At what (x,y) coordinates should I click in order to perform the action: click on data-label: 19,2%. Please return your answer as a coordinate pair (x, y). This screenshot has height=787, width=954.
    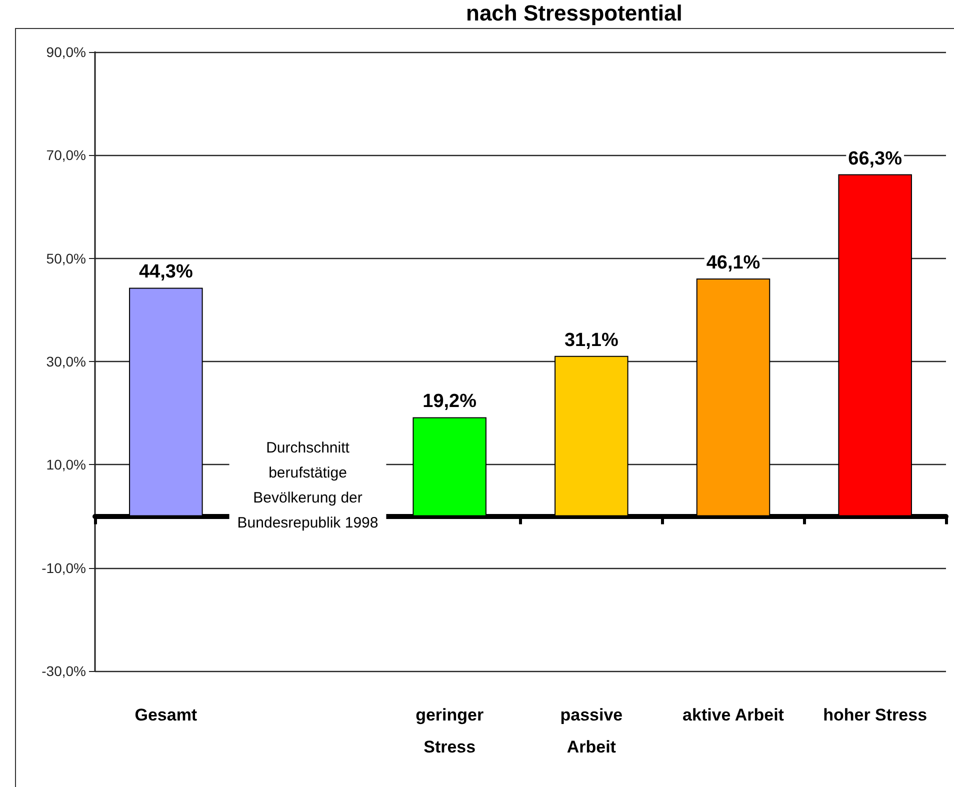
    Looking at the image, I should click on (449, 401).